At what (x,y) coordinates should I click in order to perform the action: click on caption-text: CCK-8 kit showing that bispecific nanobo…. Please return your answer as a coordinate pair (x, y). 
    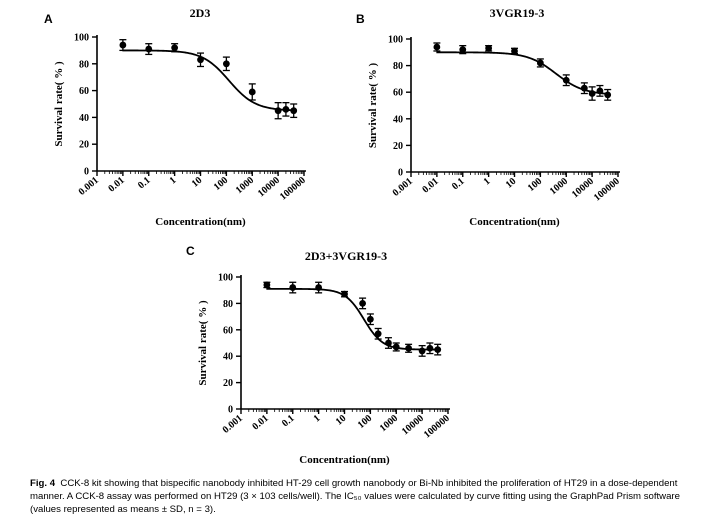
    Looking at the image, I should click on (355, 496).